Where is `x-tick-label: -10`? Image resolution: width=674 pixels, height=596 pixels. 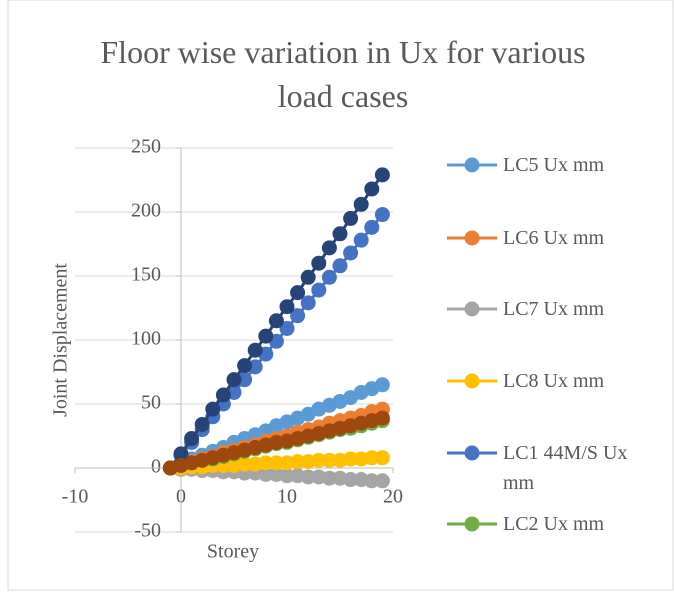 x-tick-label: -10 is located at coordinates (75, 497).